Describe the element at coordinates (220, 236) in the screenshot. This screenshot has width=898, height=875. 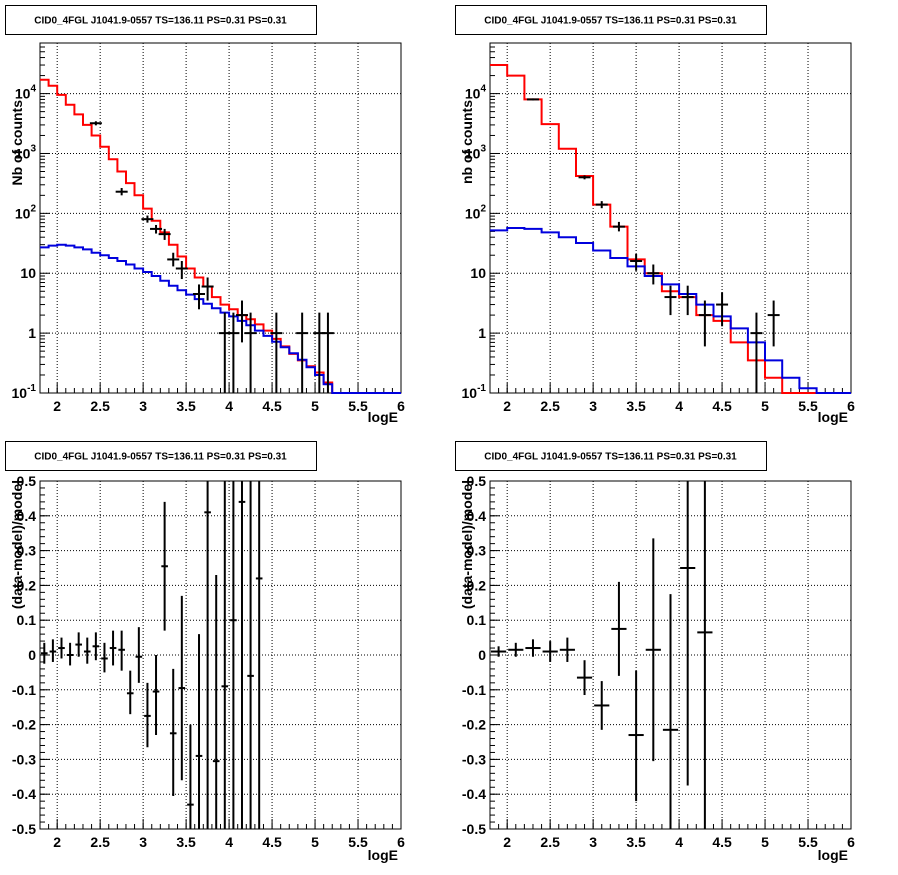
I see `model-total-histogram` at that location.